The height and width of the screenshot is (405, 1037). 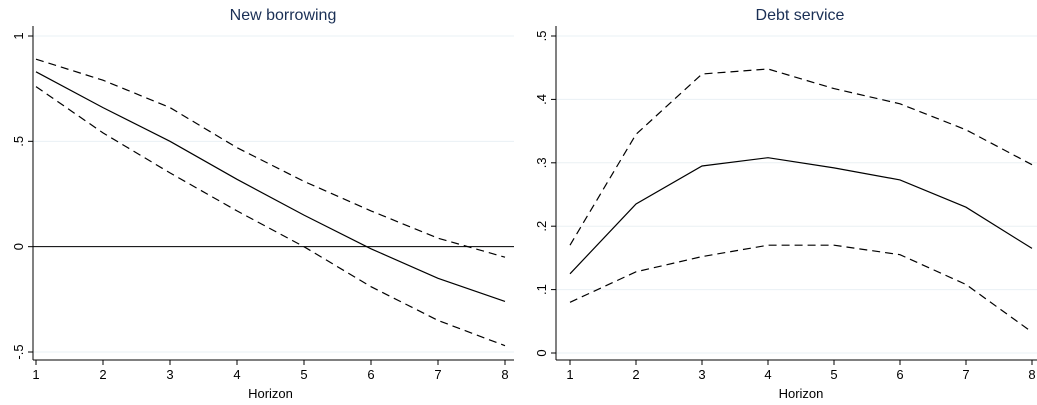 What do you see at coordinates (283, 15) in the screenshot?
I see `panel-title: New borrowing` at bounding box center [283, 15].